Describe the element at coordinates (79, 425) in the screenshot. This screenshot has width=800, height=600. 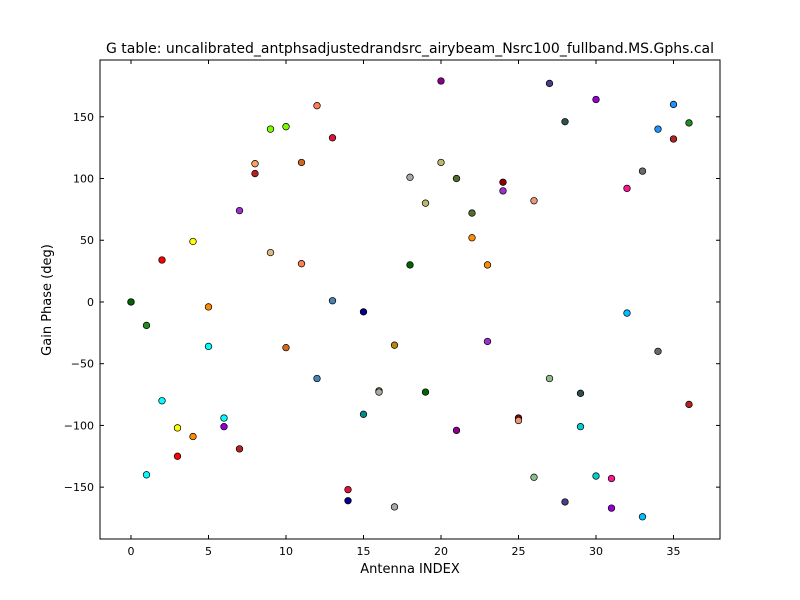
I see `y-tick-label: −100` at that location.